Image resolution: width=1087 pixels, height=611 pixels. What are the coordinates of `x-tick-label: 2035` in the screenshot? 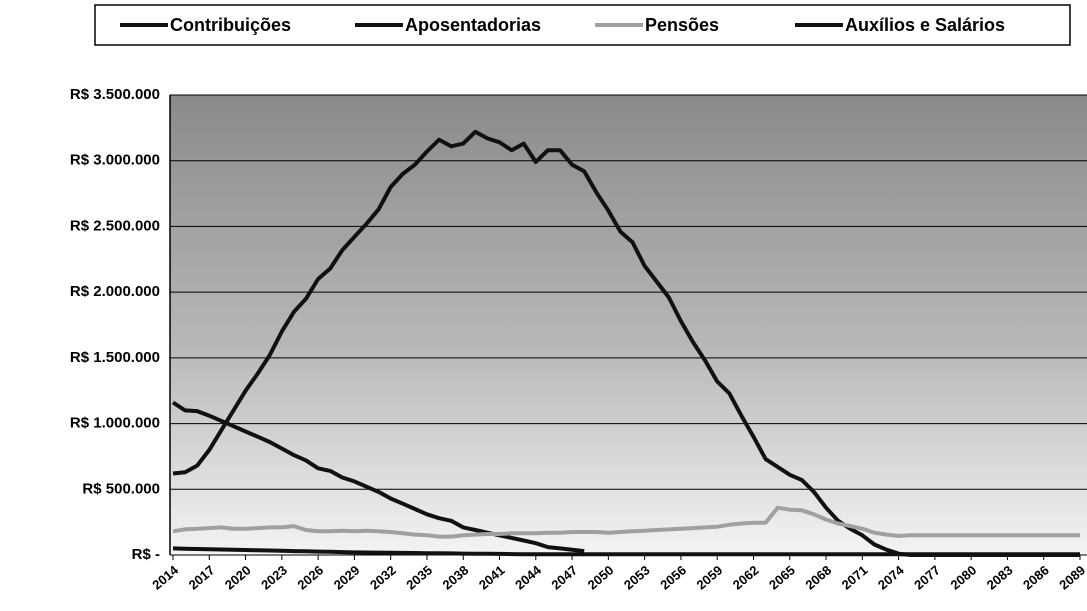 It's located at (419, 577).